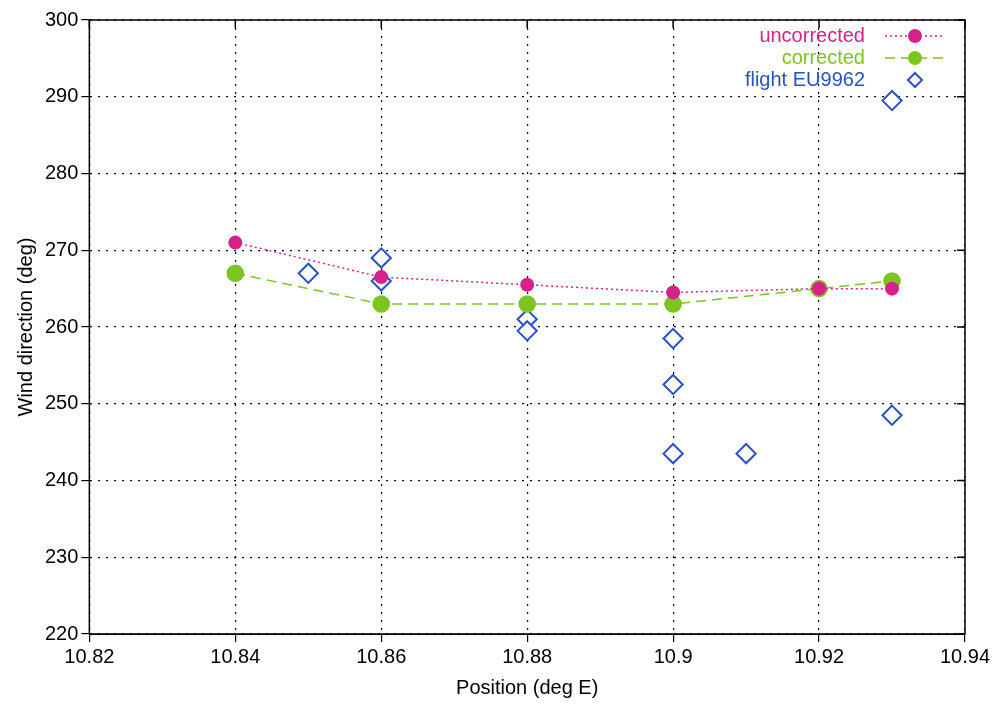 The height and width of the screenshot is (714, 1005). I want to click on x-tick-label: 10.9, so click(673, 655).